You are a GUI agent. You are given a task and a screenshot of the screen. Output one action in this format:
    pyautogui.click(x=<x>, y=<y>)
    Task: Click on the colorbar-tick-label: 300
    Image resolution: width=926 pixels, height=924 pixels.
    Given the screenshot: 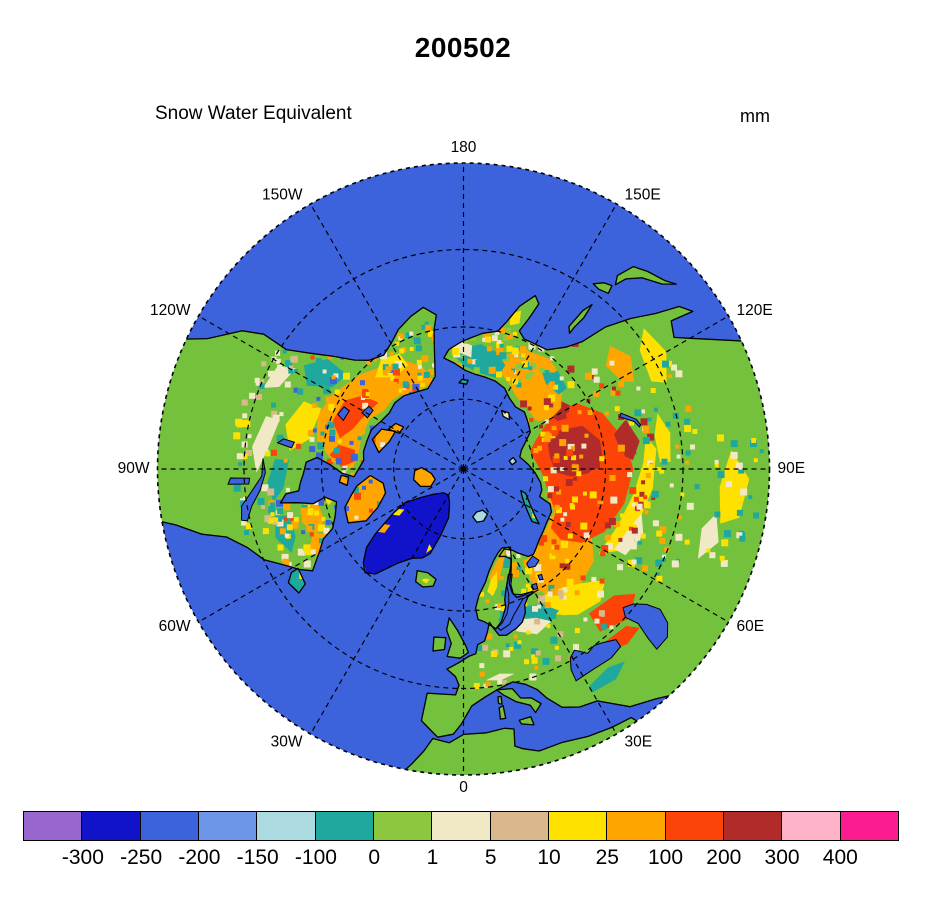 What is the action you would take?
    pyautogui.click(x=782, y=857)
    